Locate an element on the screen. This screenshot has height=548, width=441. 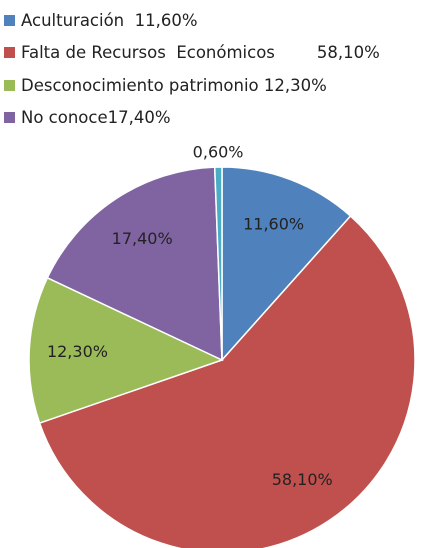
legend-entry: Aculturación 11,60% is located at coordinates (192, 20).